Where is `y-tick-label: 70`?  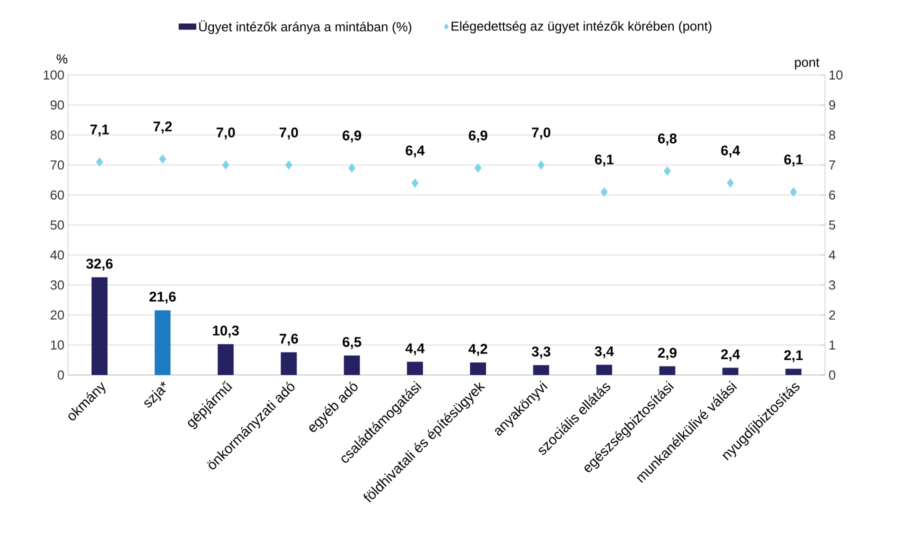
y-tick-label: 70 is located at coordinates (57, 165).